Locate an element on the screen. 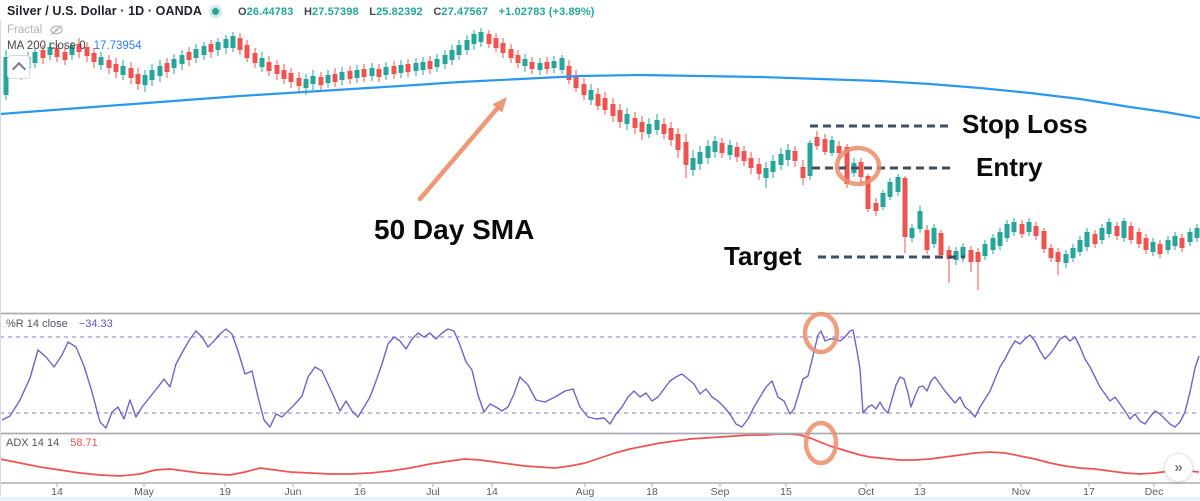 Image resolution: width=1200 pixels, height=501 pixels. stop-loss-annotation: Stop Loss is located at coordinates (1025, 124).